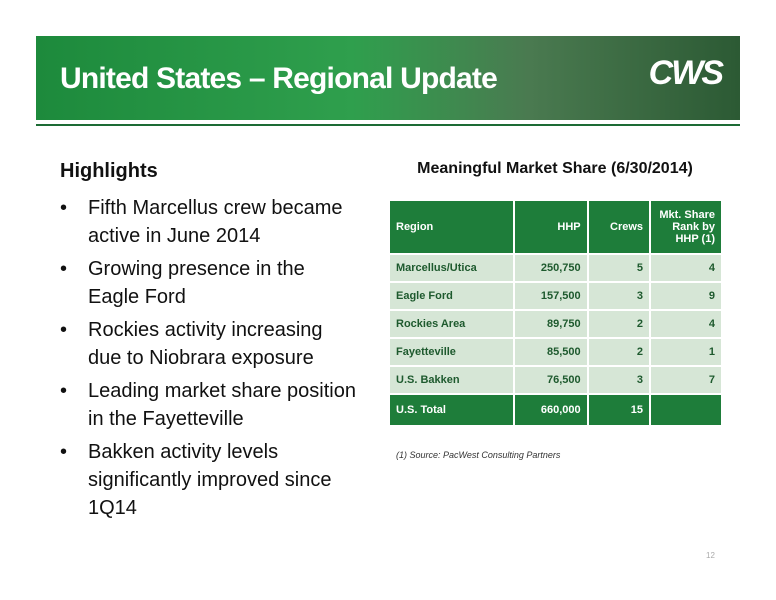 The width and height of the screenshot is (776, 600). Describe the element at coordinates (451, 227) in the screenshot. I see `column-header: Region` at that location.